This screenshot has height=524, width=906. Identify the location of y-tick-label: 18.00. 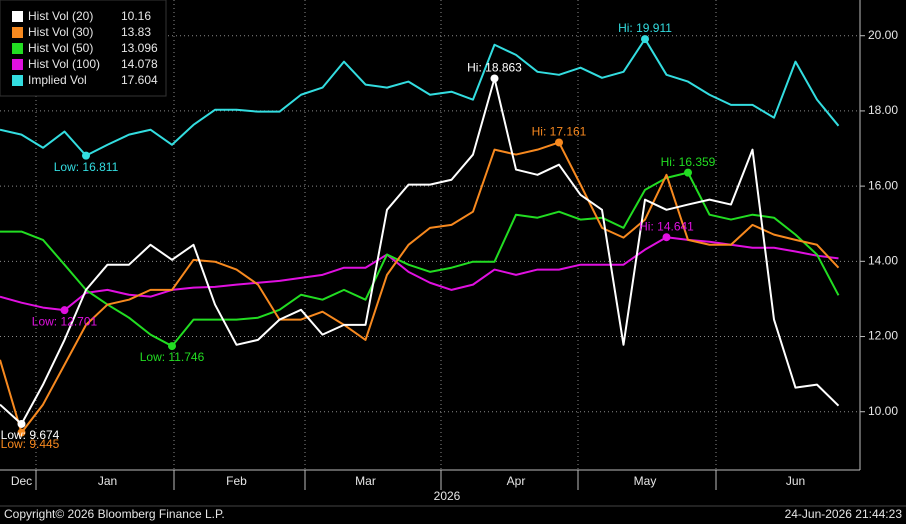
(883, 110).